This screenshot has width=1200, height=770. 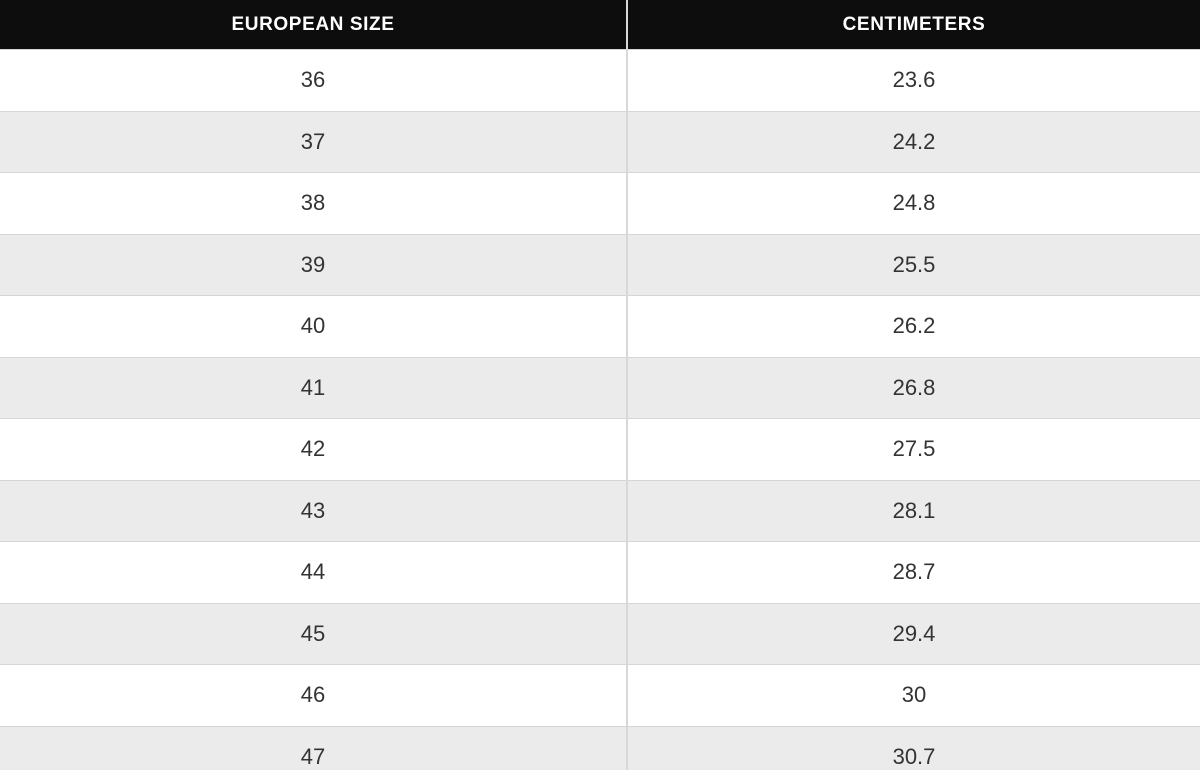 I want to click on centimeters-cell: 30, so click(x=913, y=695).